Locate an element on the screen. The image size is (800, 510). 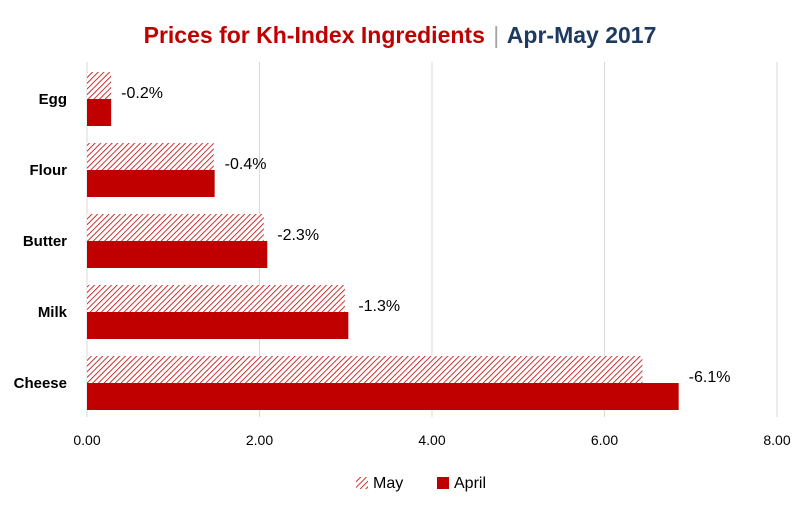
x-tick-label: 8.00 is located at coordinates (776, 440).